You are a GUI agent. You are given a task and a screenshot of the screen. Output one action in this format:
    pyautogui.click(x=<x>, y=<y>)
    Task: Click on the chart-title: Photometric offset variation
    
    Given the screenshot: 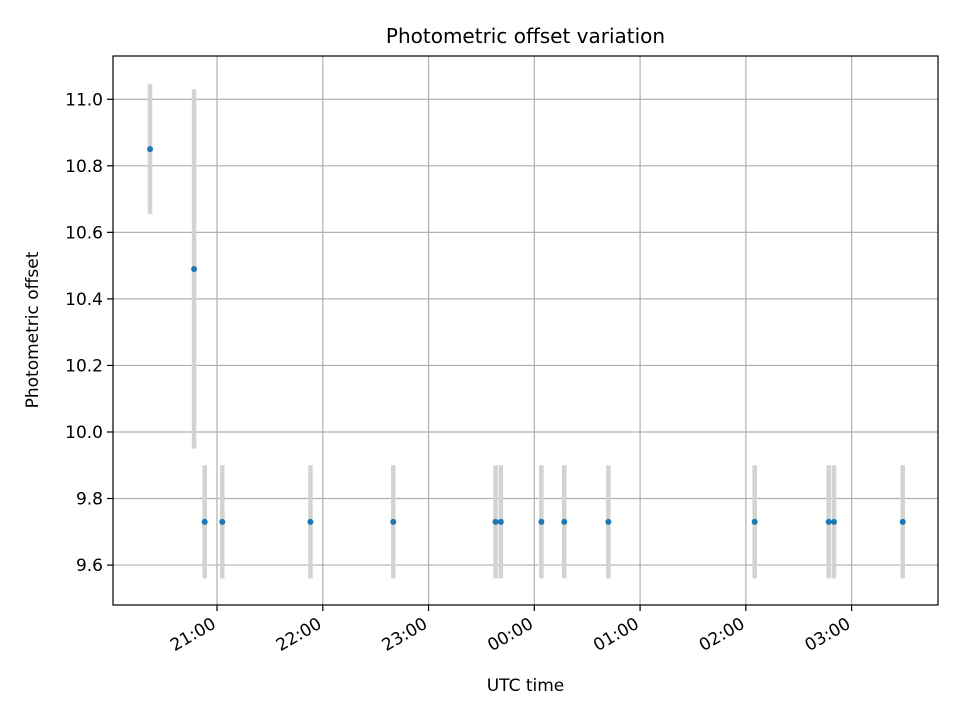 What is the action you would take?
    pyautogui.click(x=525, y=36)
    